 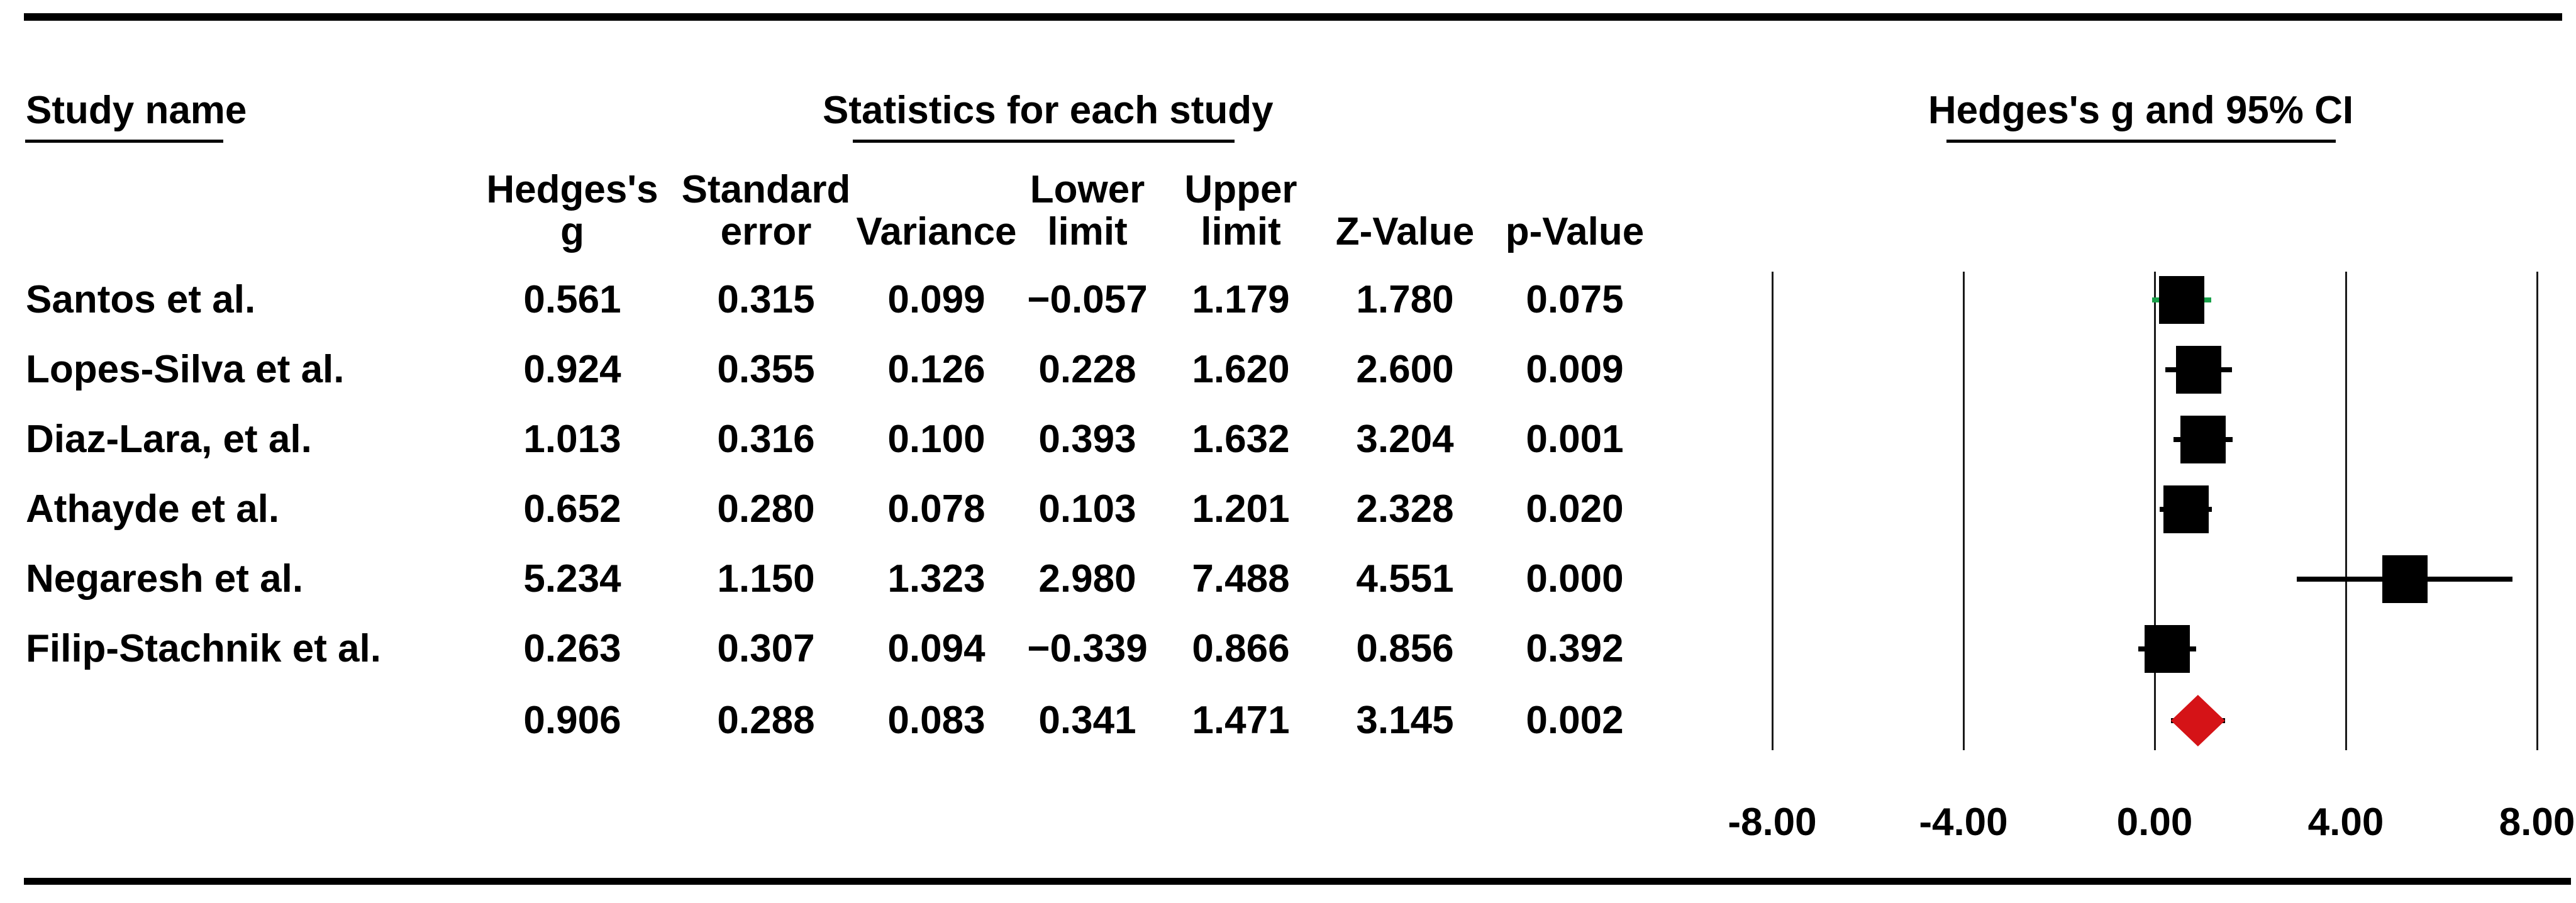 What do you see at coordinates (1405, 509) in the screenshot?
I see `stat-cell: 2.328` at bounding box center [1405, 509].